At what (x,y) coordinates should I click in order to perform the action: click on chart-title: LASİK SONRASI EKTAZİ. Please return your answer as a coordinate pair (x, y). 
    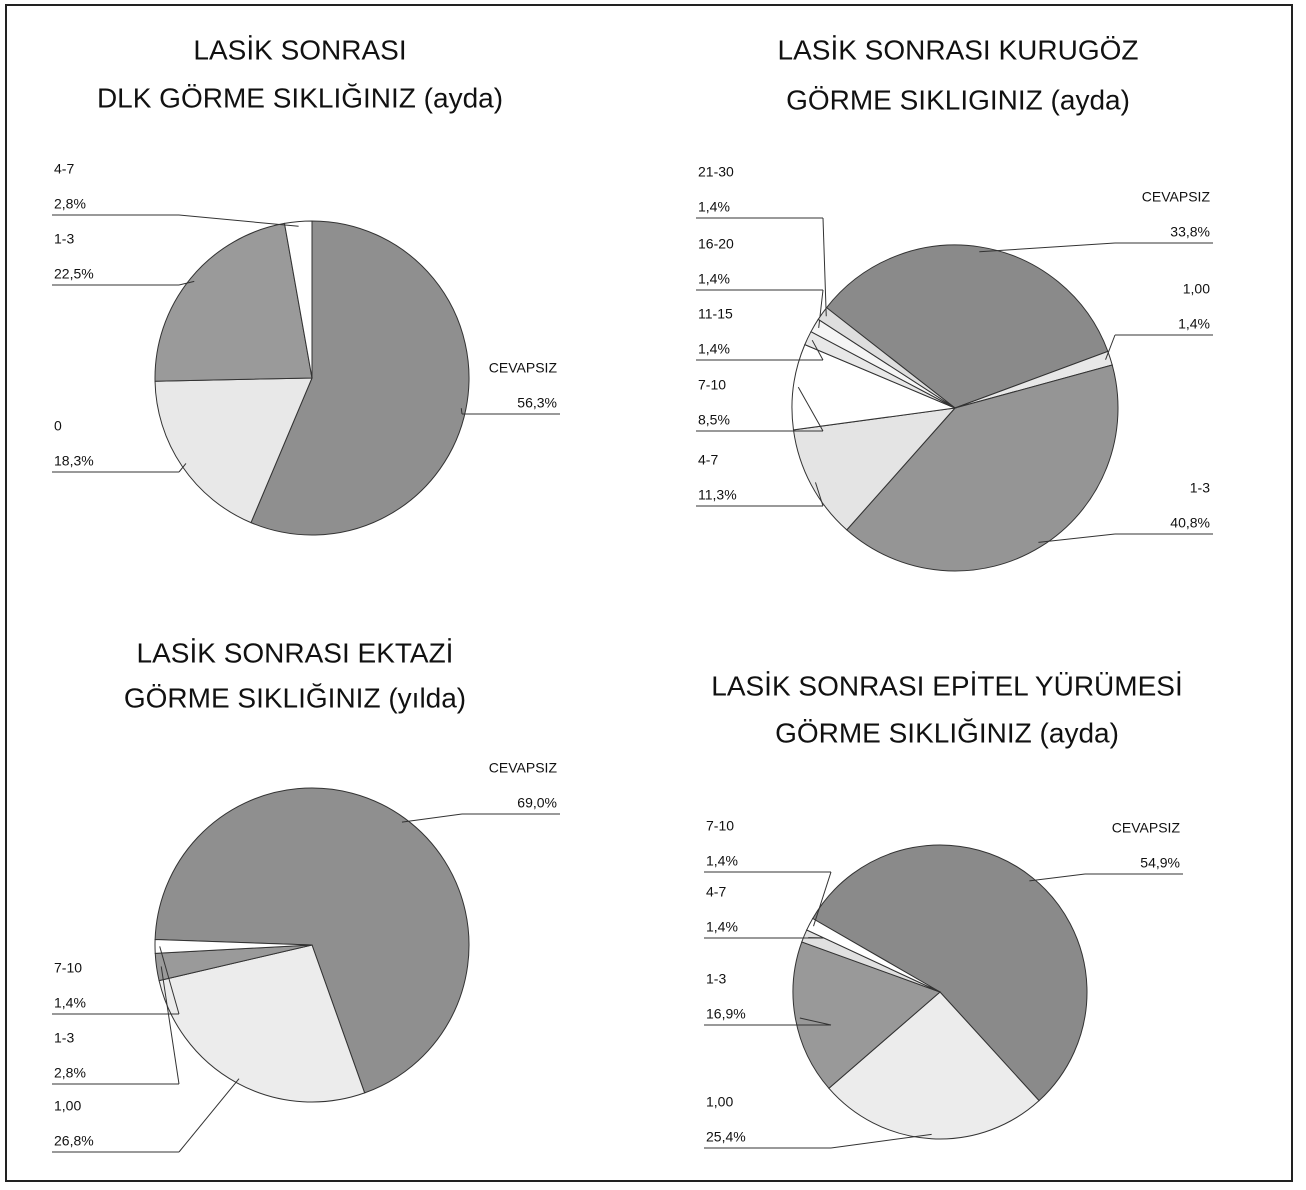
    Looking at the image, I should click on (295, 652).